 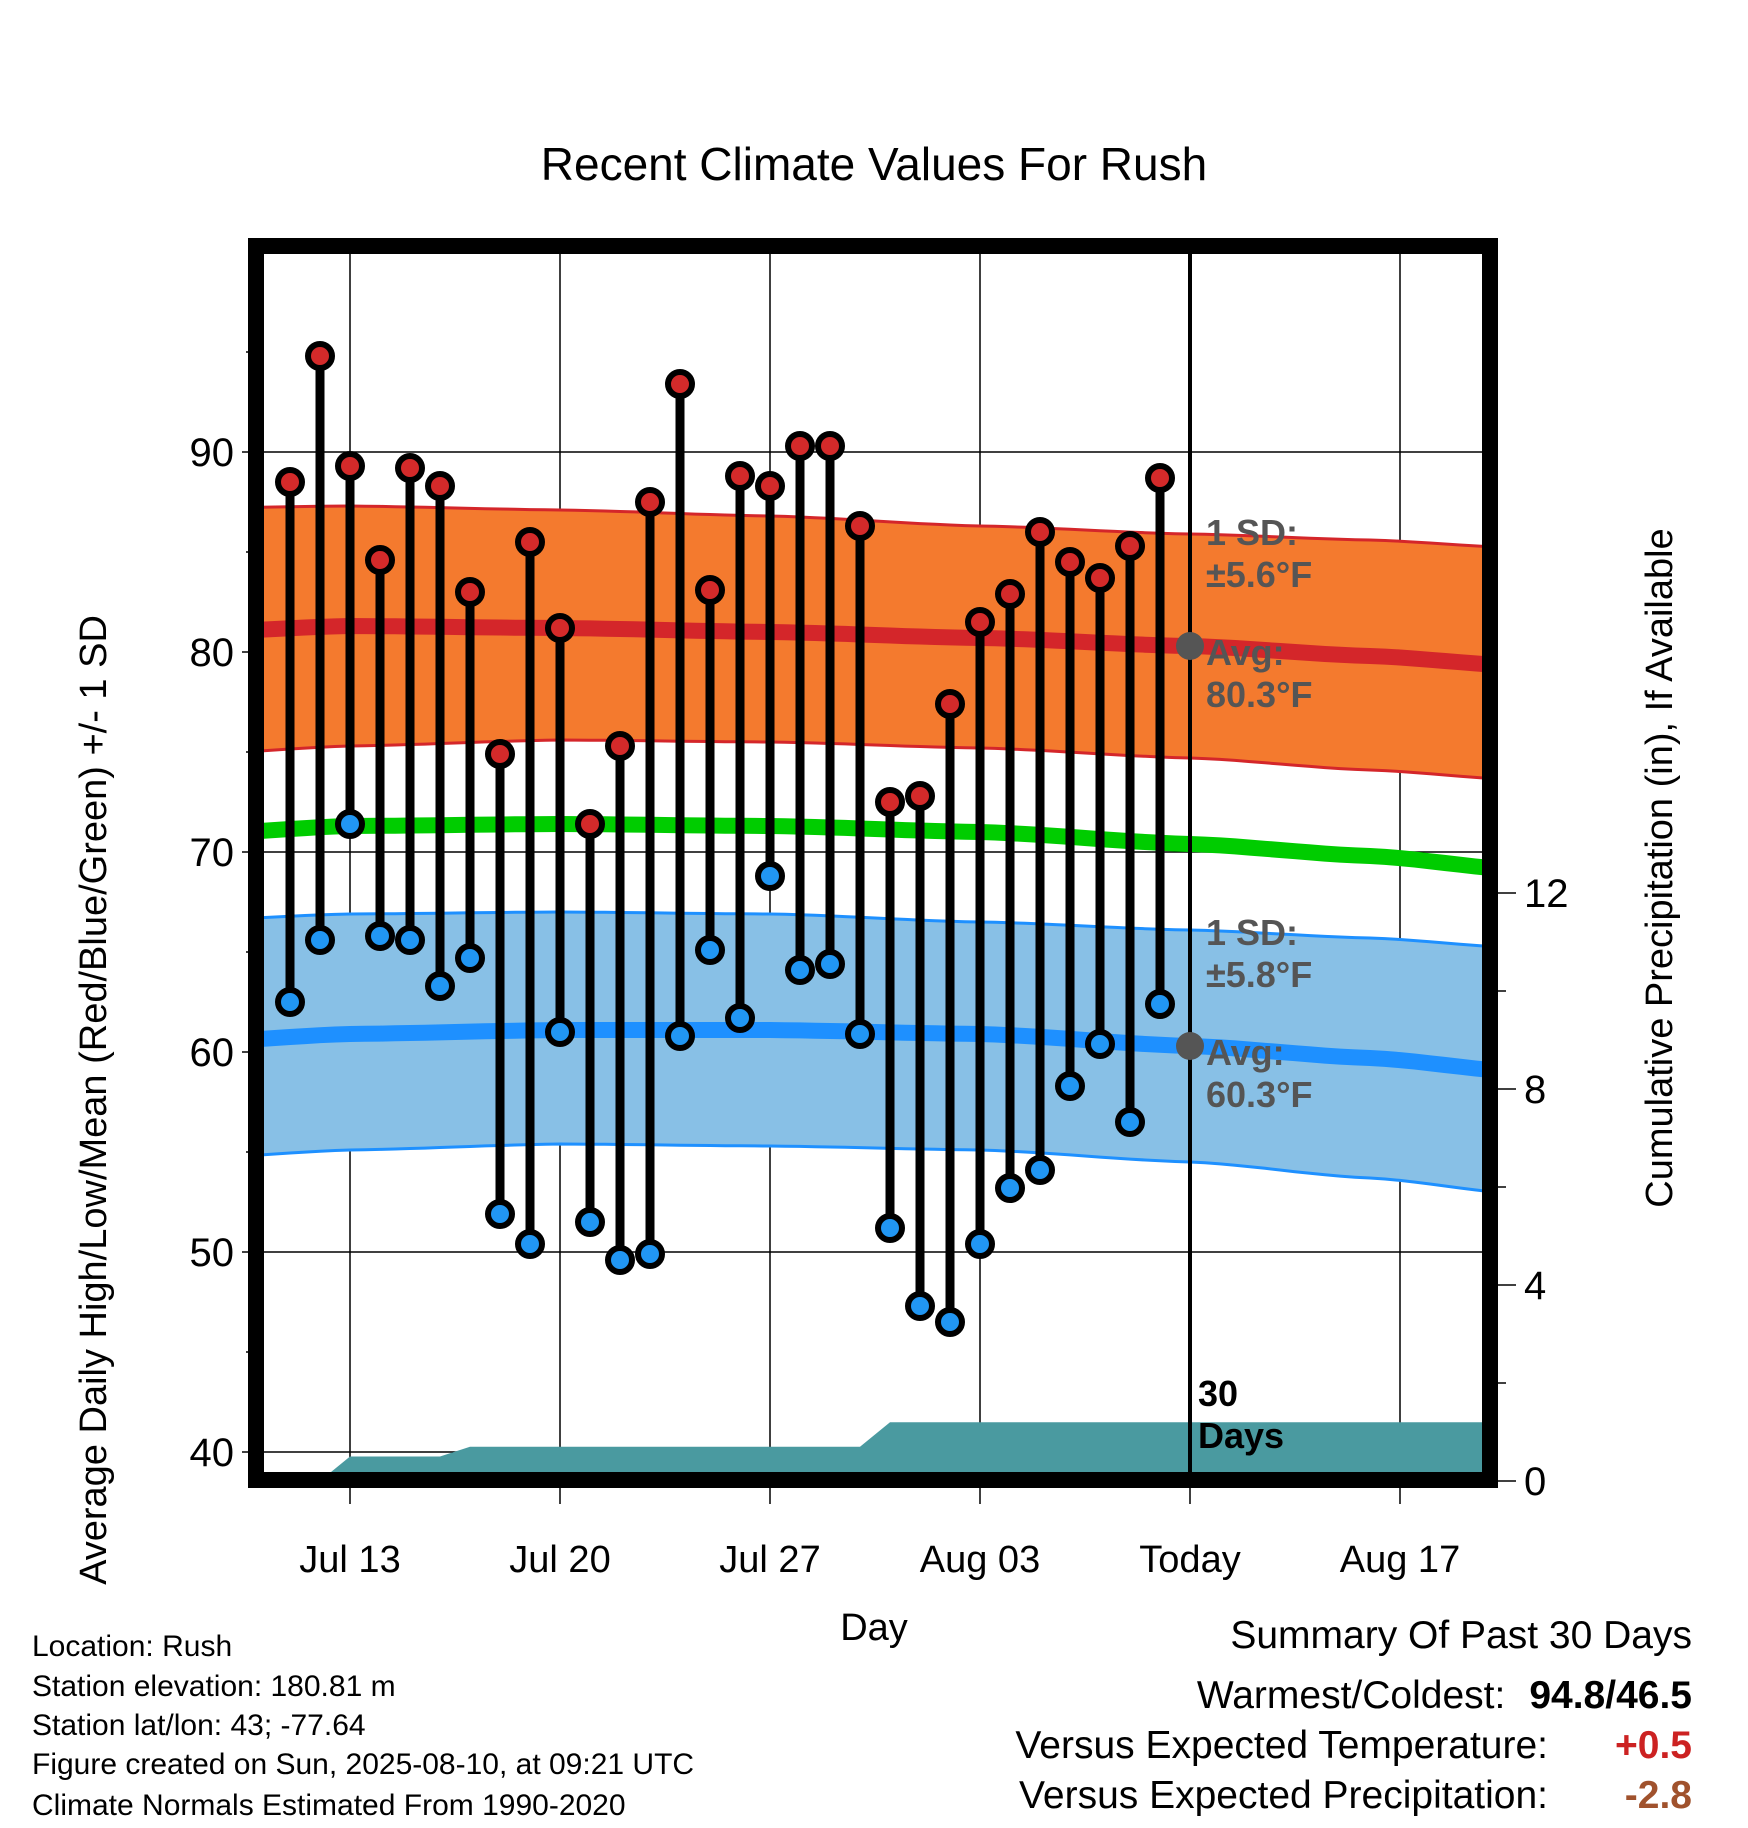 I want to click on x-tick-label: Jul 27, so click(x=769, y=1560).